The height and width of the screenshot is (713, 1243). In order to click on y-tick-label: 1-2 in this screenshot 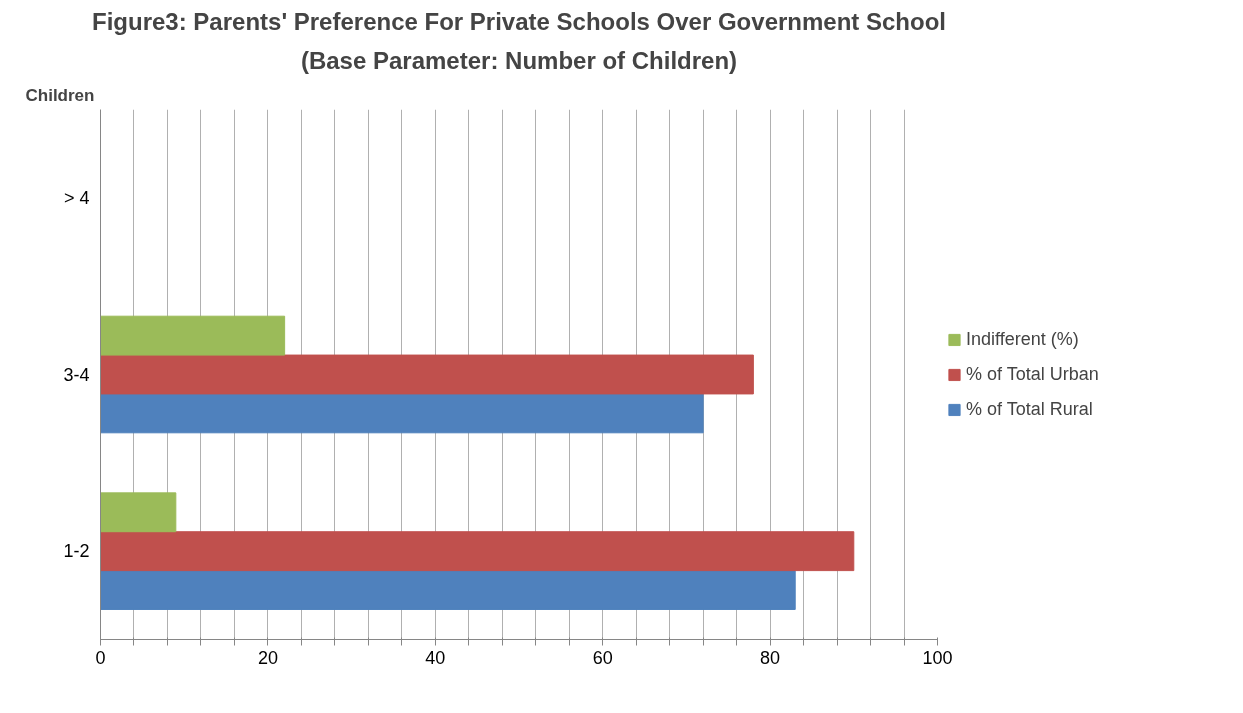, I will do `click(76, 551)`.